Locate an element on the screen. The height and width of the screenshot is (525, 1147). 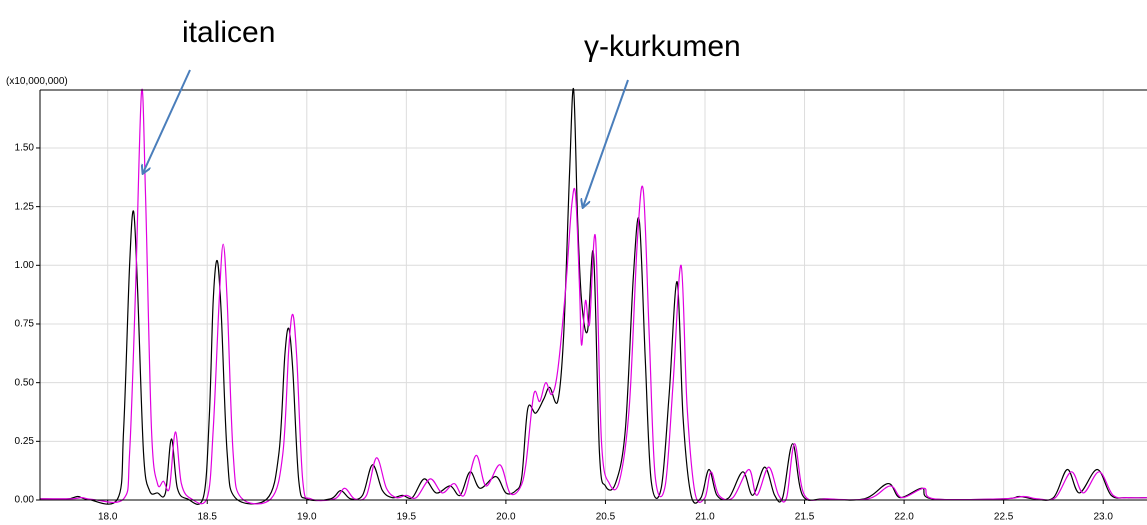
x-tick-label: 22.5 is located at coordinates (1004, 517).